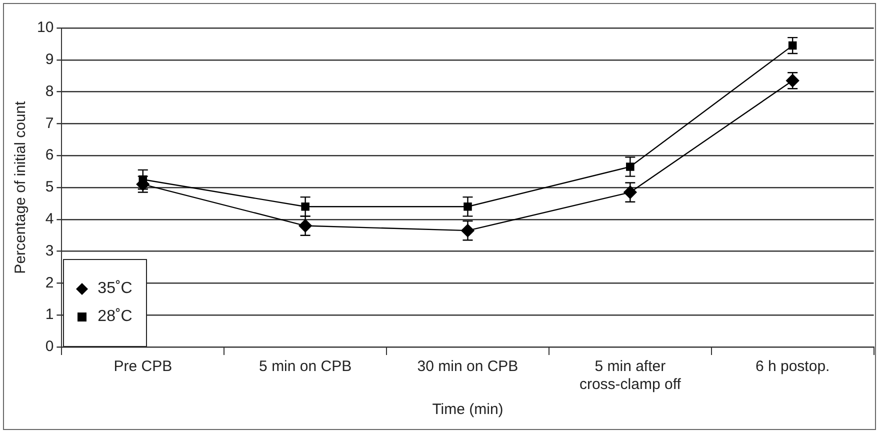  I want to click on y-tick-label: 3, so click(49, 251).